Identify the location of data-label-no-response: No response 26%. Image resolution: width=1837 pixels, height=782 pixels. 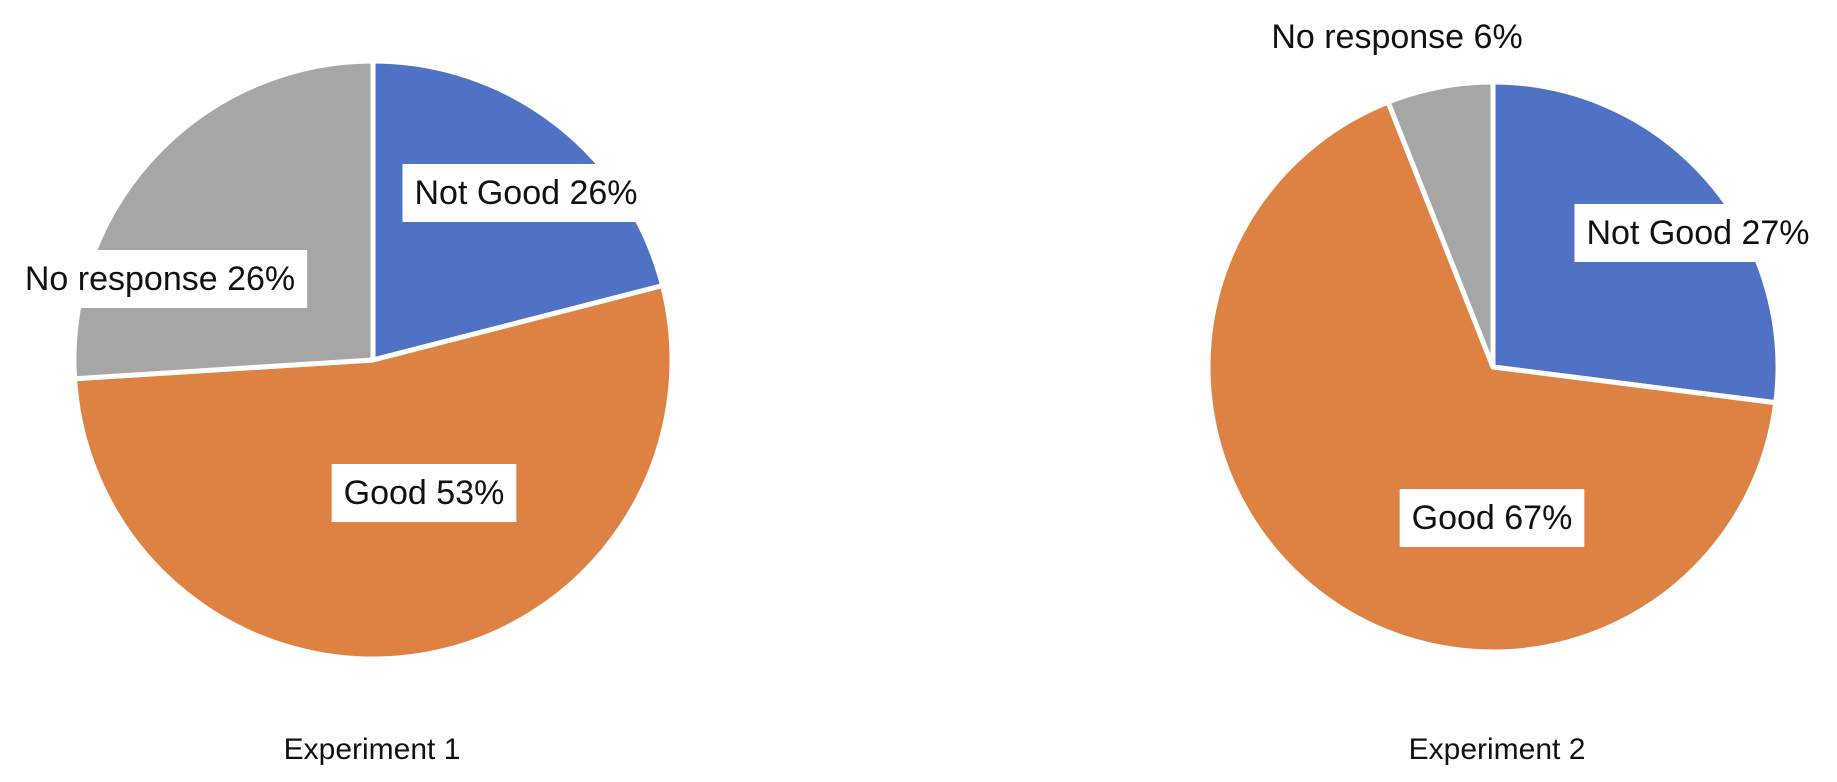
(160, 279).